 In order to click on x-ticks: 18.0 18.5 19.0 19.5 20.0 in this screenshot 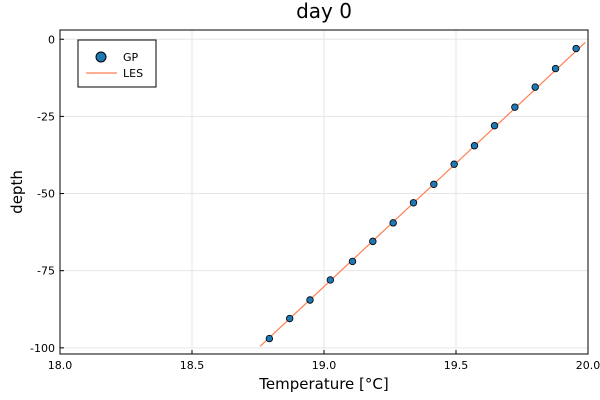, I will do `click(324, 361)`.